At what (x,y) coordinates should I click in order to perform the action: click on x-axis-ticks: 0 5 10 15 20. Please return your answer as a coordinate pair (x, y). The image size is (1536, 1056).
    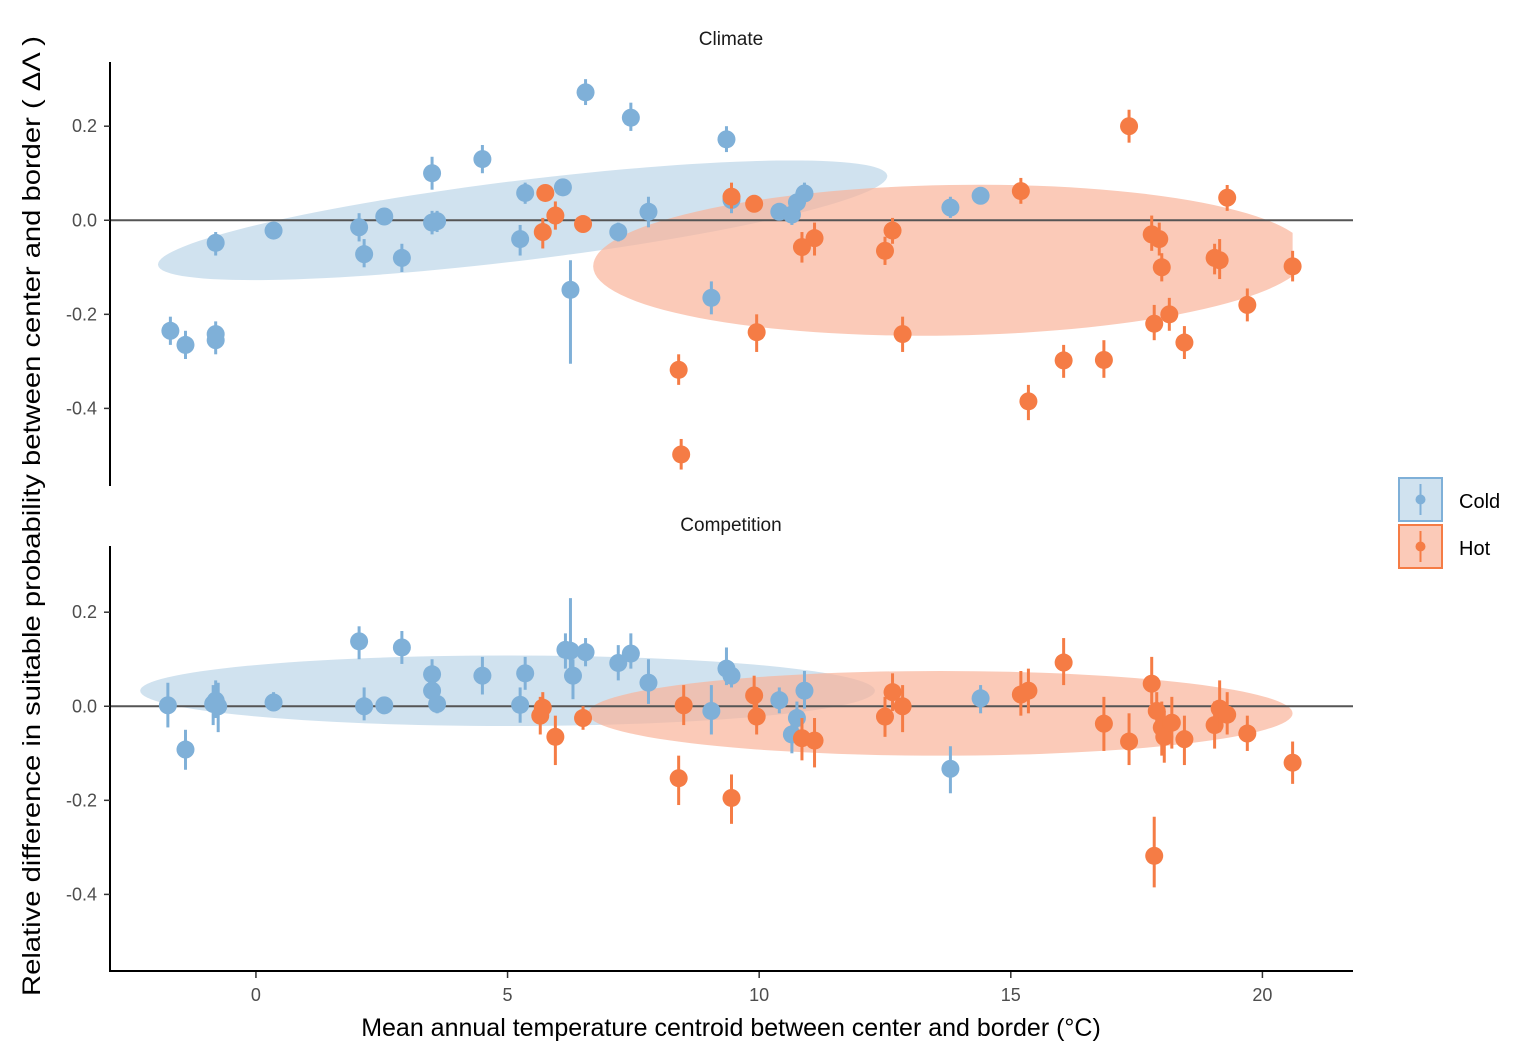
    Looking at the image, I should click on (761, 988).